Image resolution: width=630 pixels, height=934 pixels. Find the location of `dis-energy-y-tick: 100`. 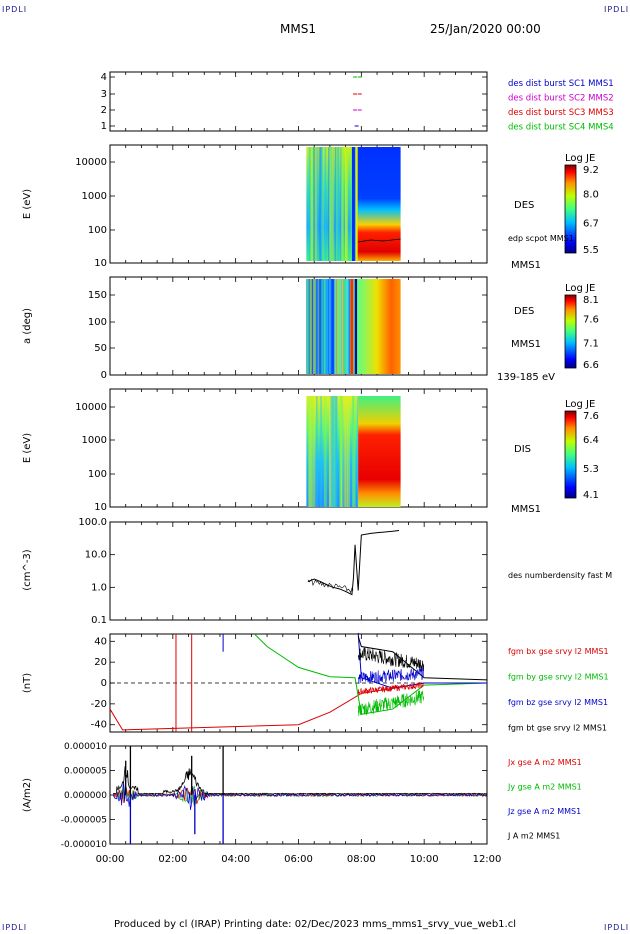

dis-energy-y-tick: 100 is located at coordinates (97, 474).